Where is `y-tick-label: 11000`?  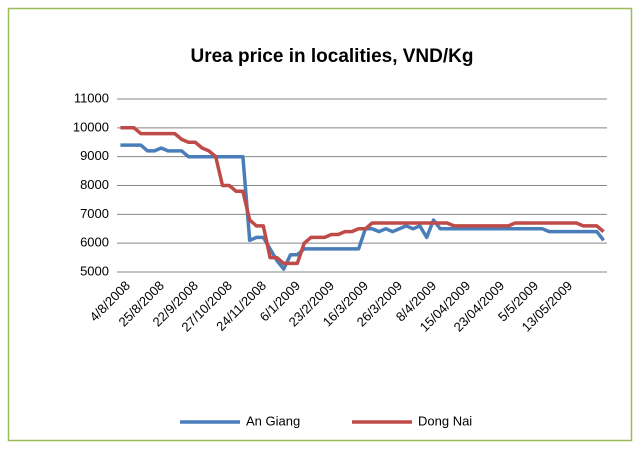
y-tick-label: 11000 is located at coordinates (91, 97).